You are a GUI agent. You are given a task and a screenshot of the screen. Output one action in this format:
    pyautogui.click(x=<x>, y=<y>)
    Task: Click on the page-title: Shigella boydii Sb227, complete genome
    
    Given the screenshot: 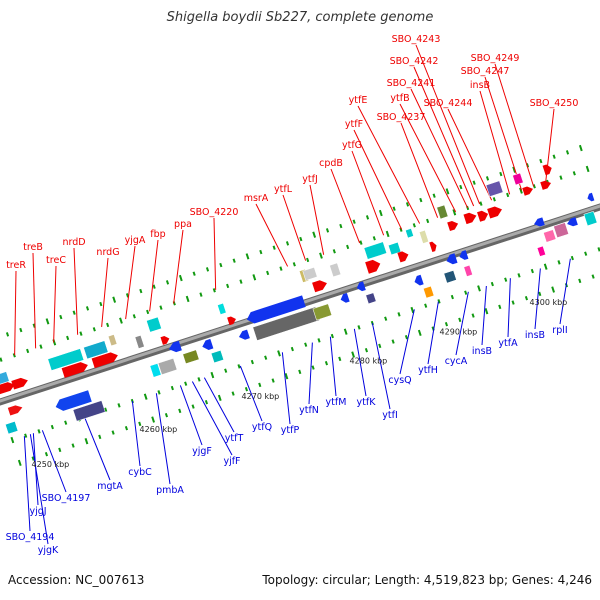 What is the action you would take?
    pyautogui.click(x=300, y=17)
    